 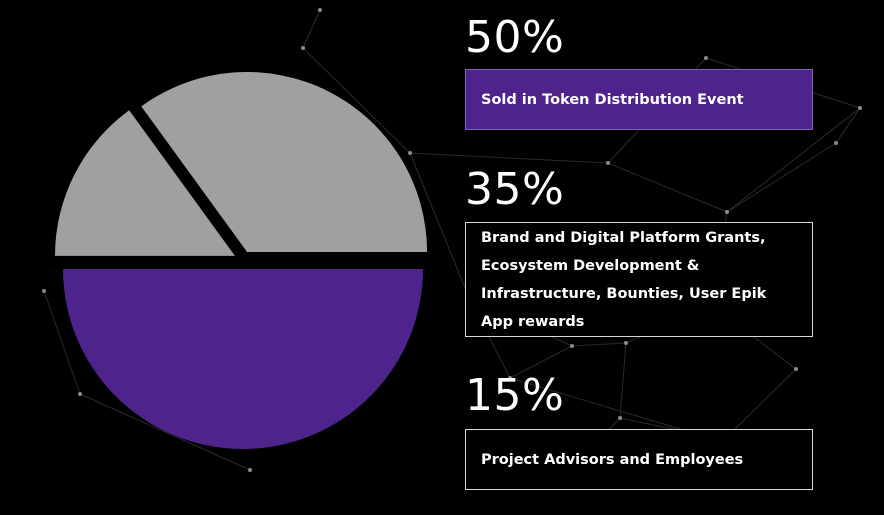 What do you see at coordinates (284, 161) in the screenshot?
I see `pie-slice-35-percent` at bounding box center [284, 161].